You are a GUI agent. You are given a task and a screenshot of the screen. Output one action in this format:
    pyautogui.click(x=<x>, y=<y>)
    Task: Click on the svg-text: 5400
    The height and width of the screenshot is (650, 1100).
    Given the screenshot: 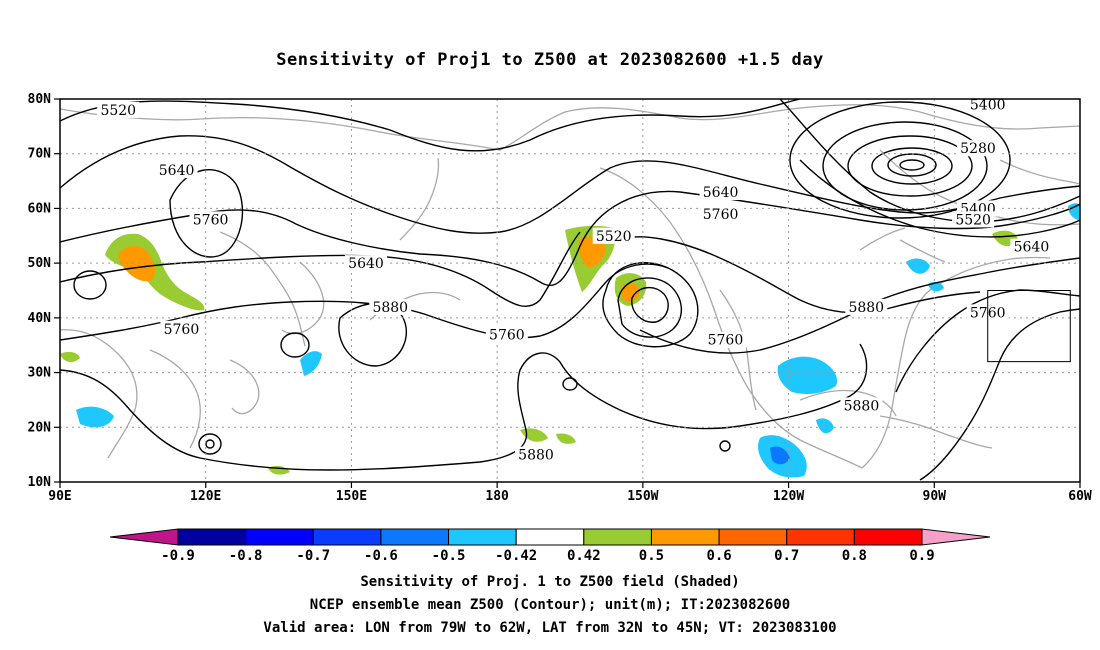 What is the action you would take?
    pyautogui.click(x=988, y=105)
    